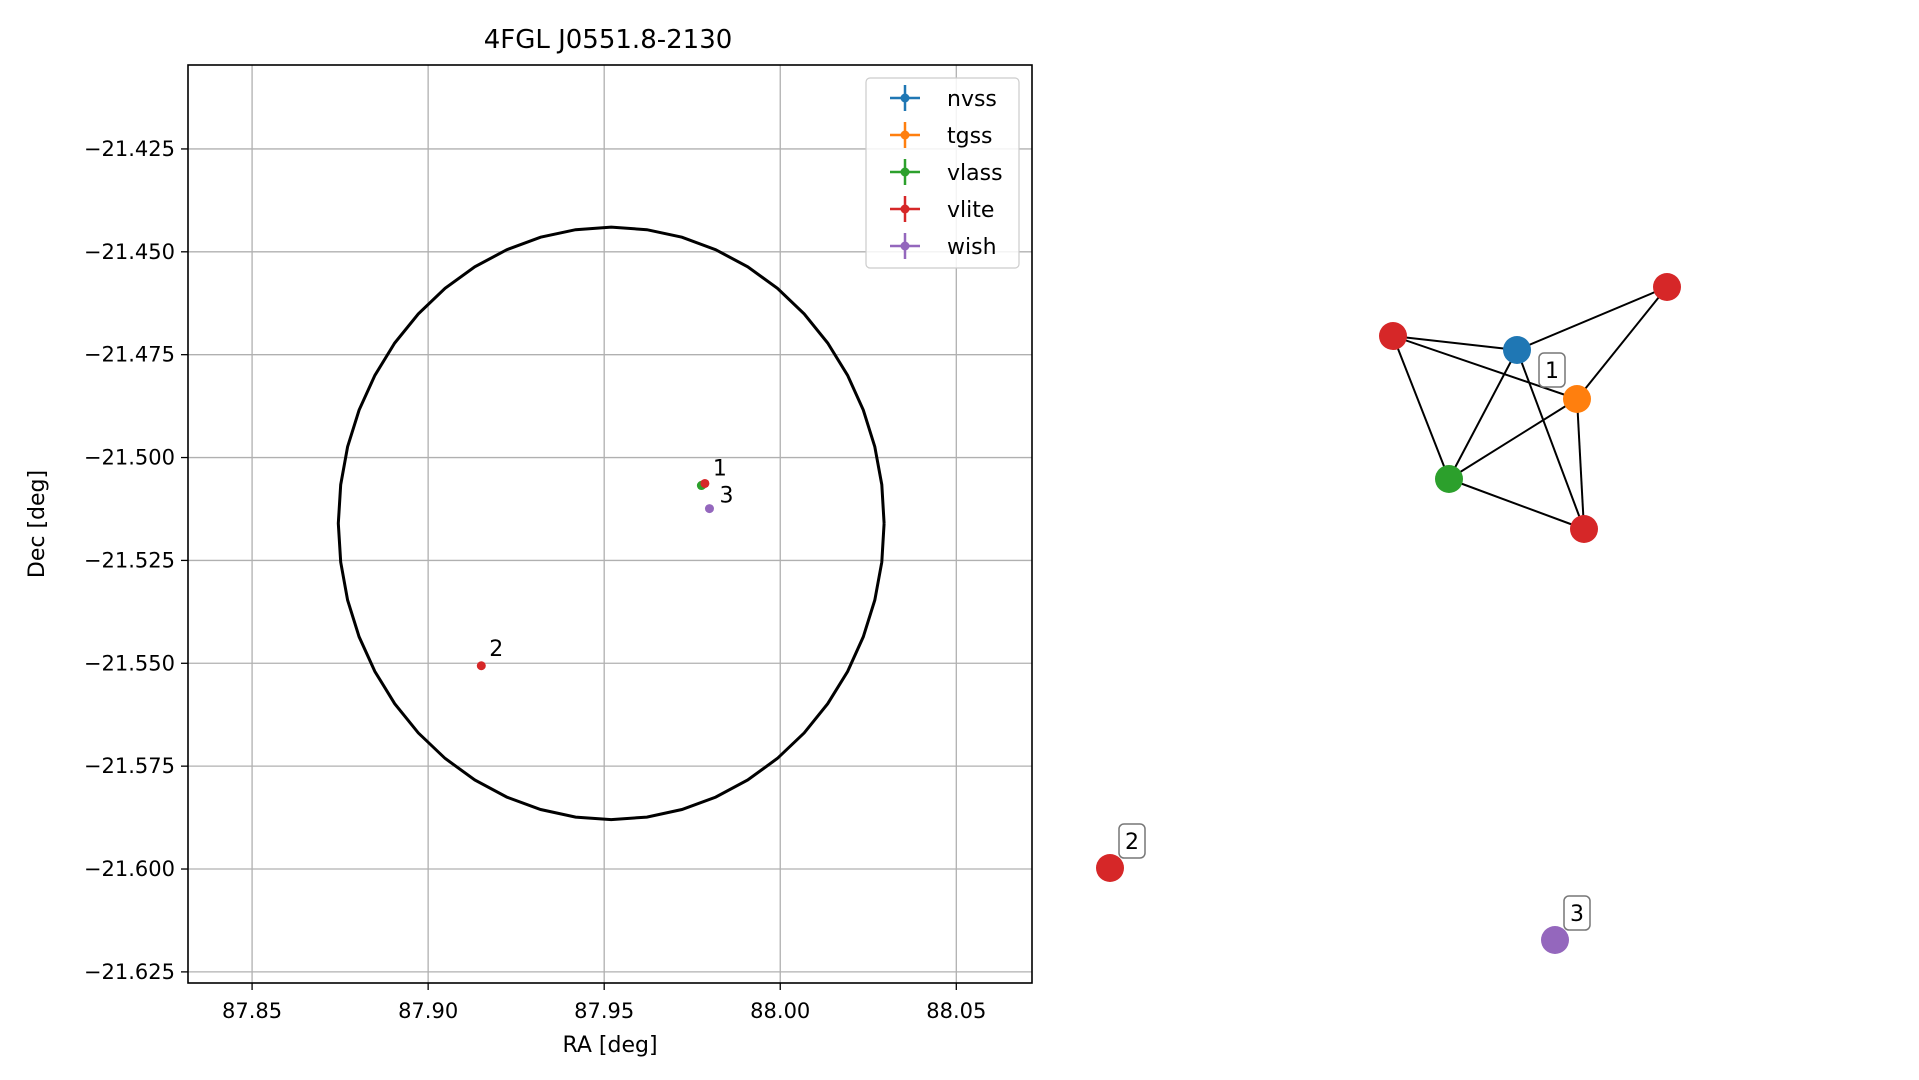  I want to click on y-tick-label: −21.500, so click(129, 458).